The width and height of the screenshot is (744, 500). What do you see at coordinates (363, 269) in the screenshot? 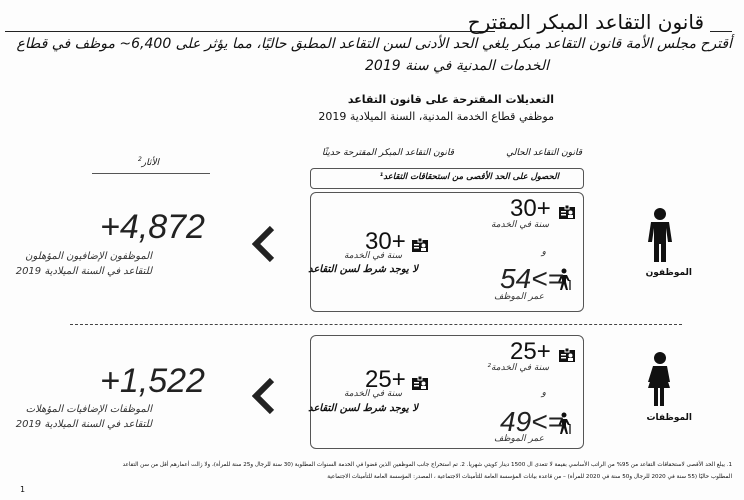
I see `proposed-age-condition-men: لا يوجد شرط لسن التقاعد` at bounding box center [363, 269].